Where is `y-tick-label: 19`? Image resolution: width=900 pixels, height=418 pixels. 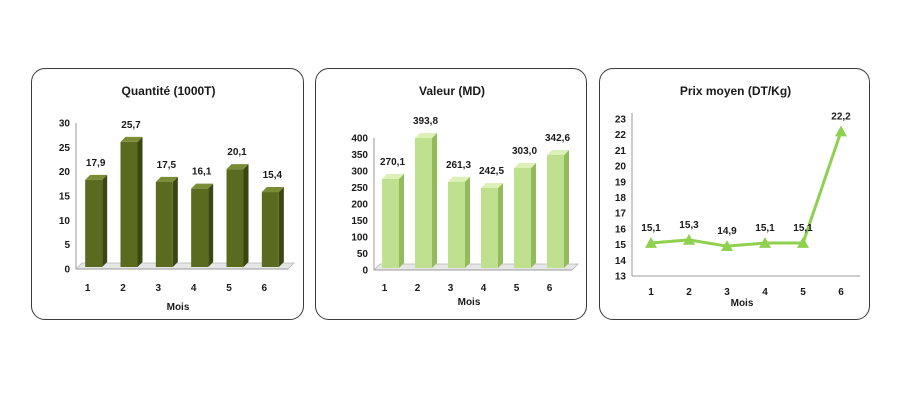 y-tick-label: 19 is located at coordinates (621, 182).